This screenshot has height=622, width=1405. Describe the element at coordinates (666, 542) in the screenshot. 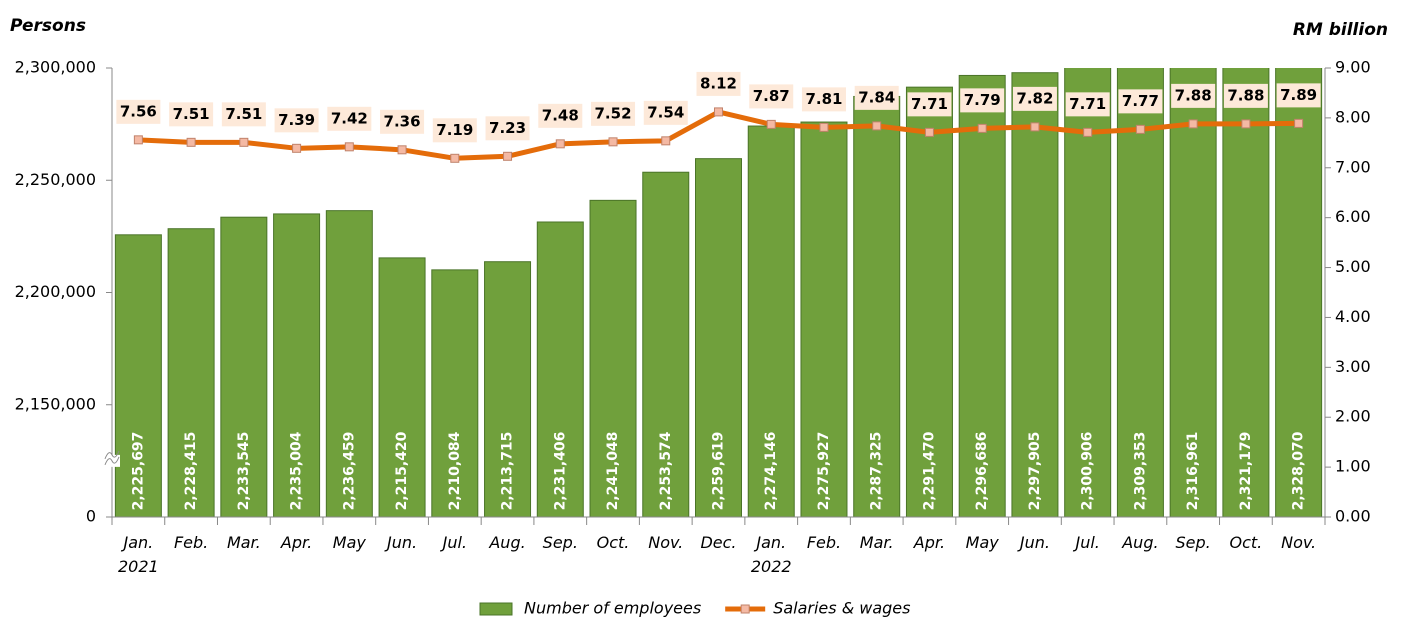

I see `x-tick-label: Nov.` at that location.